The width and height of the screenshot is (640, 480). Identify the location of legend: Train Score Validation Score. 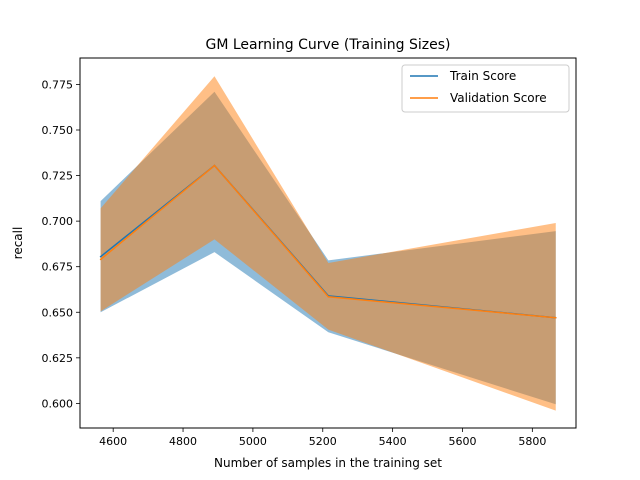
(485, 88).